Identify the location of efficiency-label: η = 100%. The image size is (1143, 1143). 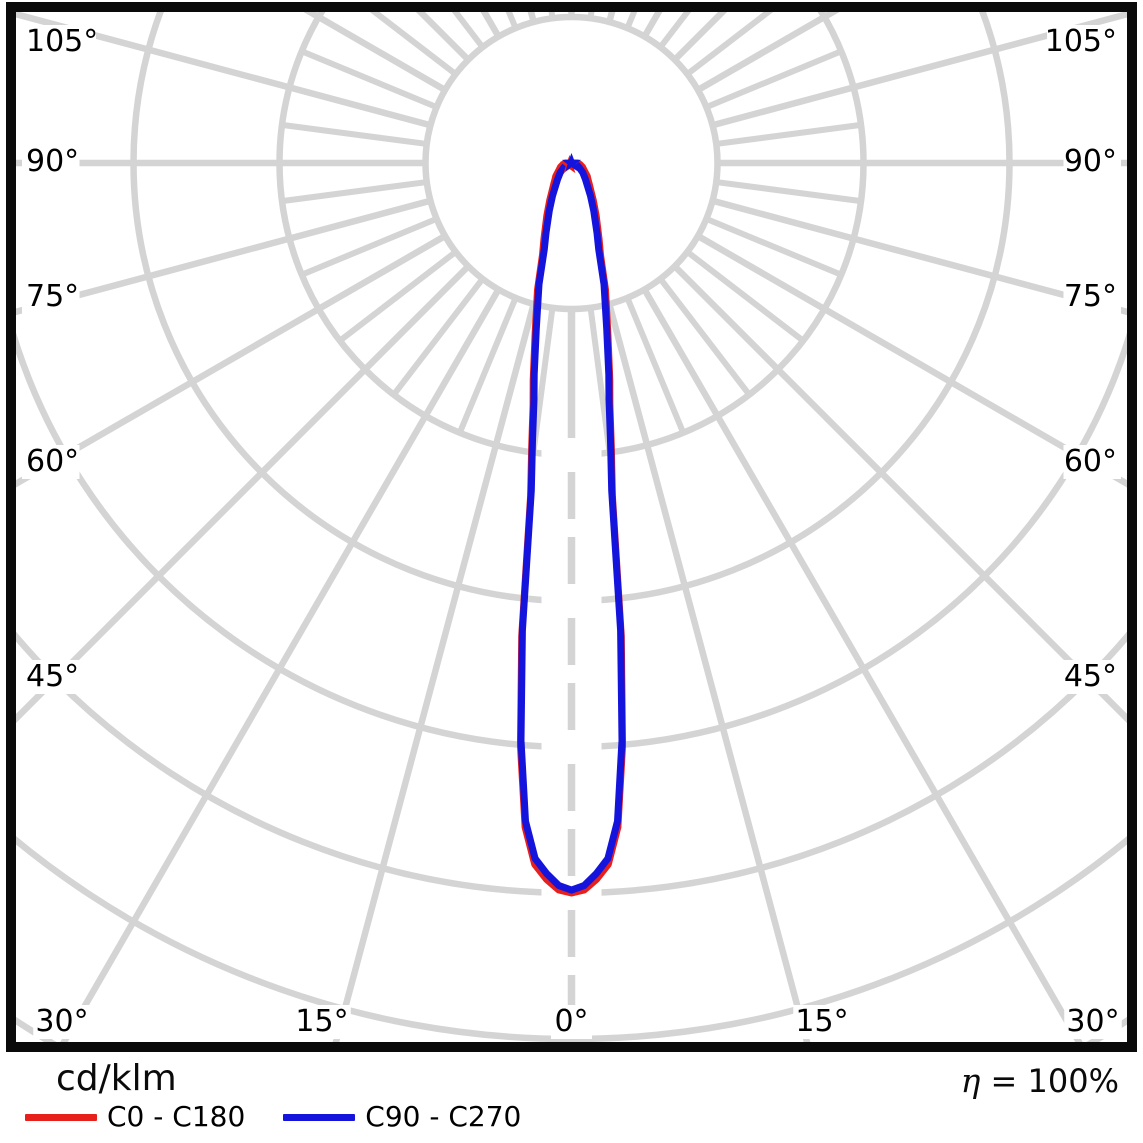
(1039, 1080).